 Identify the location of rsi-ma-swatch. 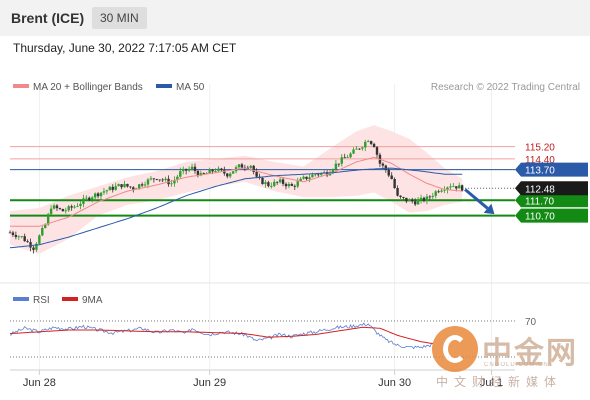
(70, 299).